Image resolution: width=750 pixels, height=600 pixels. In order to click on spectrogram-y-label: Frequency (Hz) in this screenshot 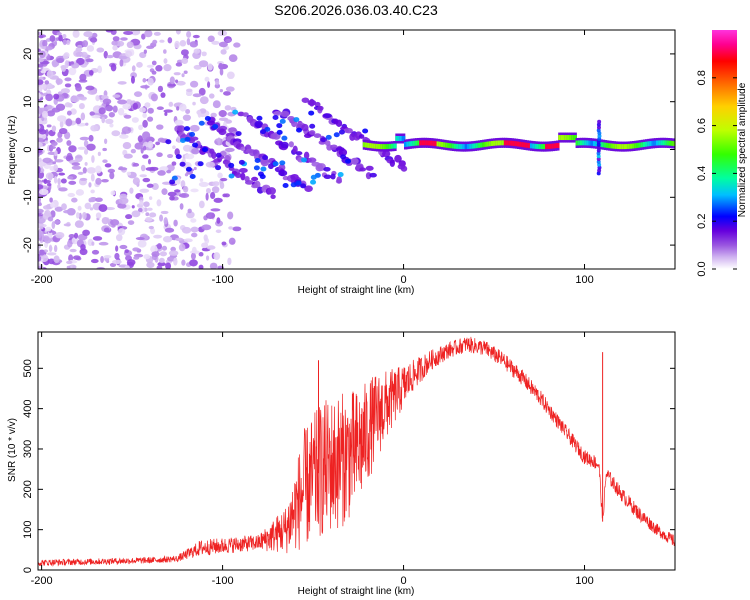, I will do `click(12, 150)`.